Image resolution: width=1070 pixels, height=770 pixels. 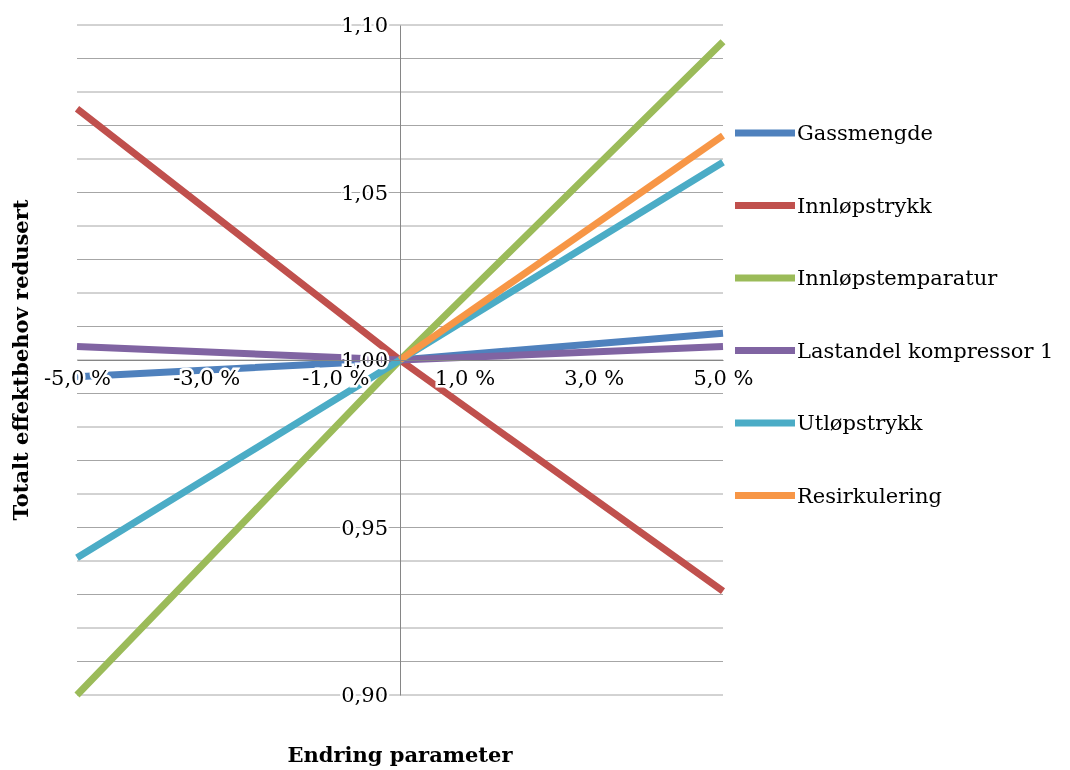 What do you see at coordinates (925, 350) in the screenshot?
I see `legend-label: Lastandel kompressor 1` at bounding box center [925, 350].